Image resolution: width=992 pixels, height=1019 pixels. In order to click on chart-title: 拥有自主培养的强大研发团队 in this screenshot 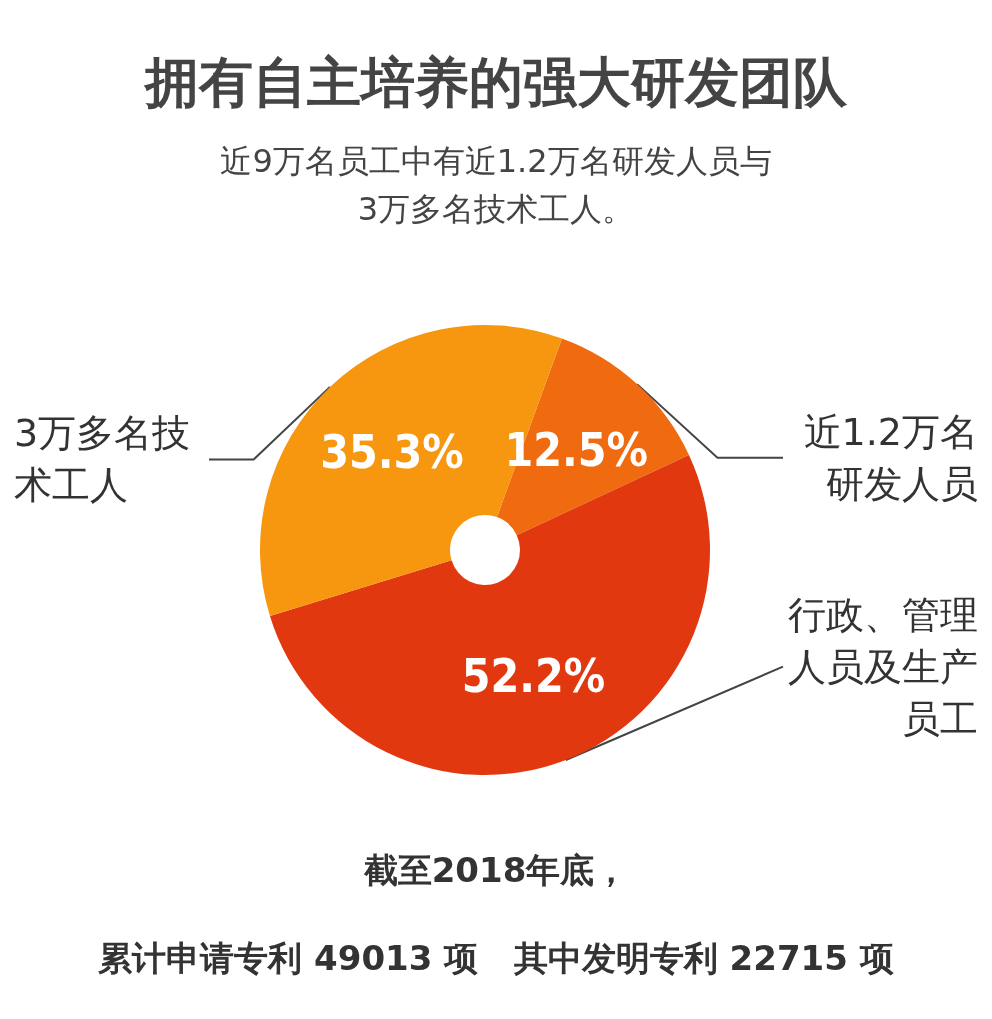, I will do `click(495, 82)`.